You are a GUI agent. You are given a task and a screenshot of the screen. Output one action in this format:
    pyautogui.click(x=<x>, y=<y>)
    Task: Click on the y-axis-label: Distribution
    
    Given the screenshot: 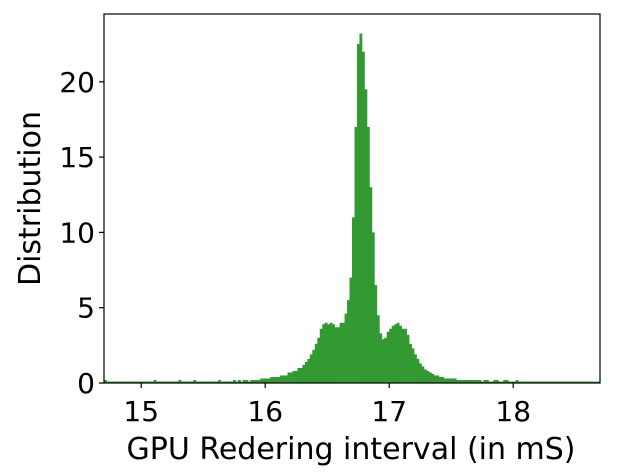 What is the action you would take?
    pyautogui.click(x=30, y=198)
    